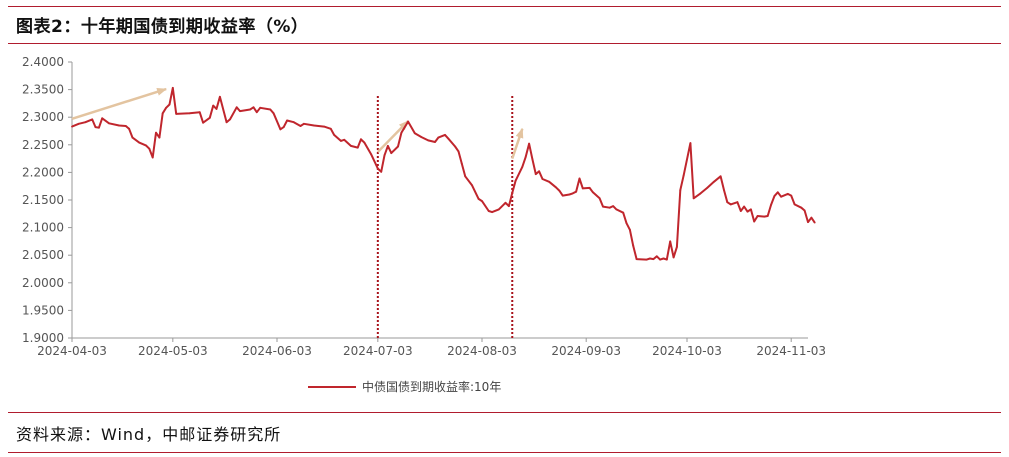 The height and width of the screenshot is (457, 1009). Describe the element at coordinates (43, 200) in the screenshot. I see `y-tick-label: 2.1500` at that location.